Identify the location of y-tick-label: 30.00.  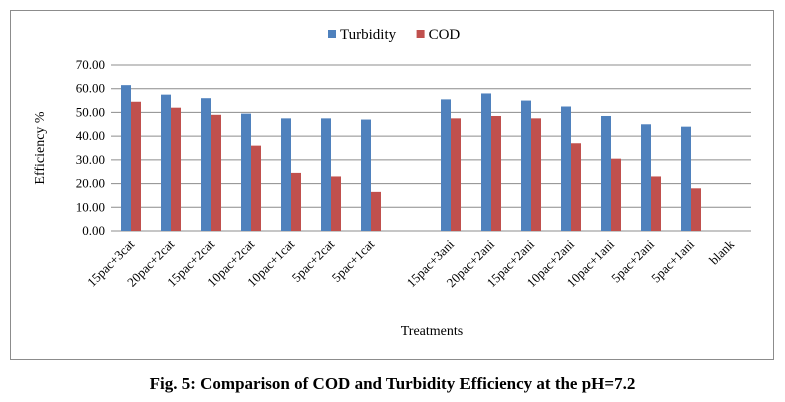
(90, 159).